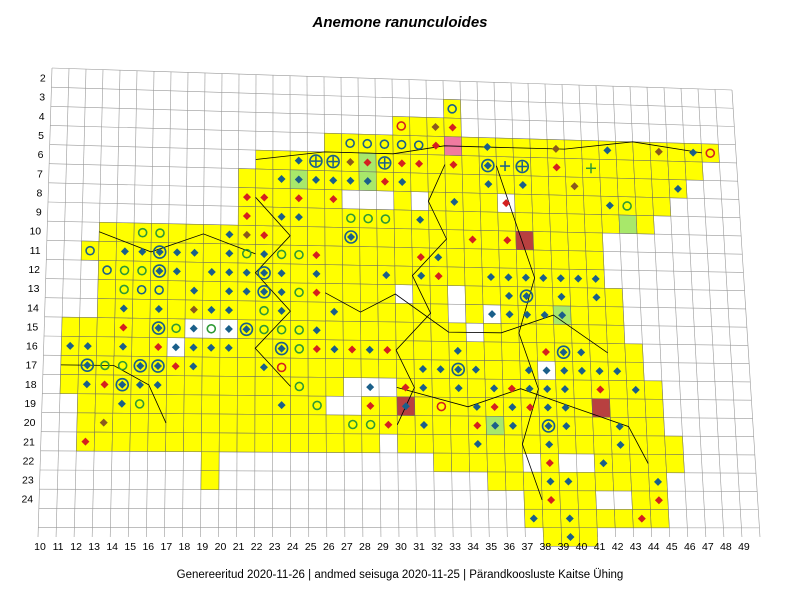 This screenshot has height=600, width=800. What do you see at coordinates (455, 547) in the screenshot?
I see `column-label: 33` at bounding box center [455, 547].